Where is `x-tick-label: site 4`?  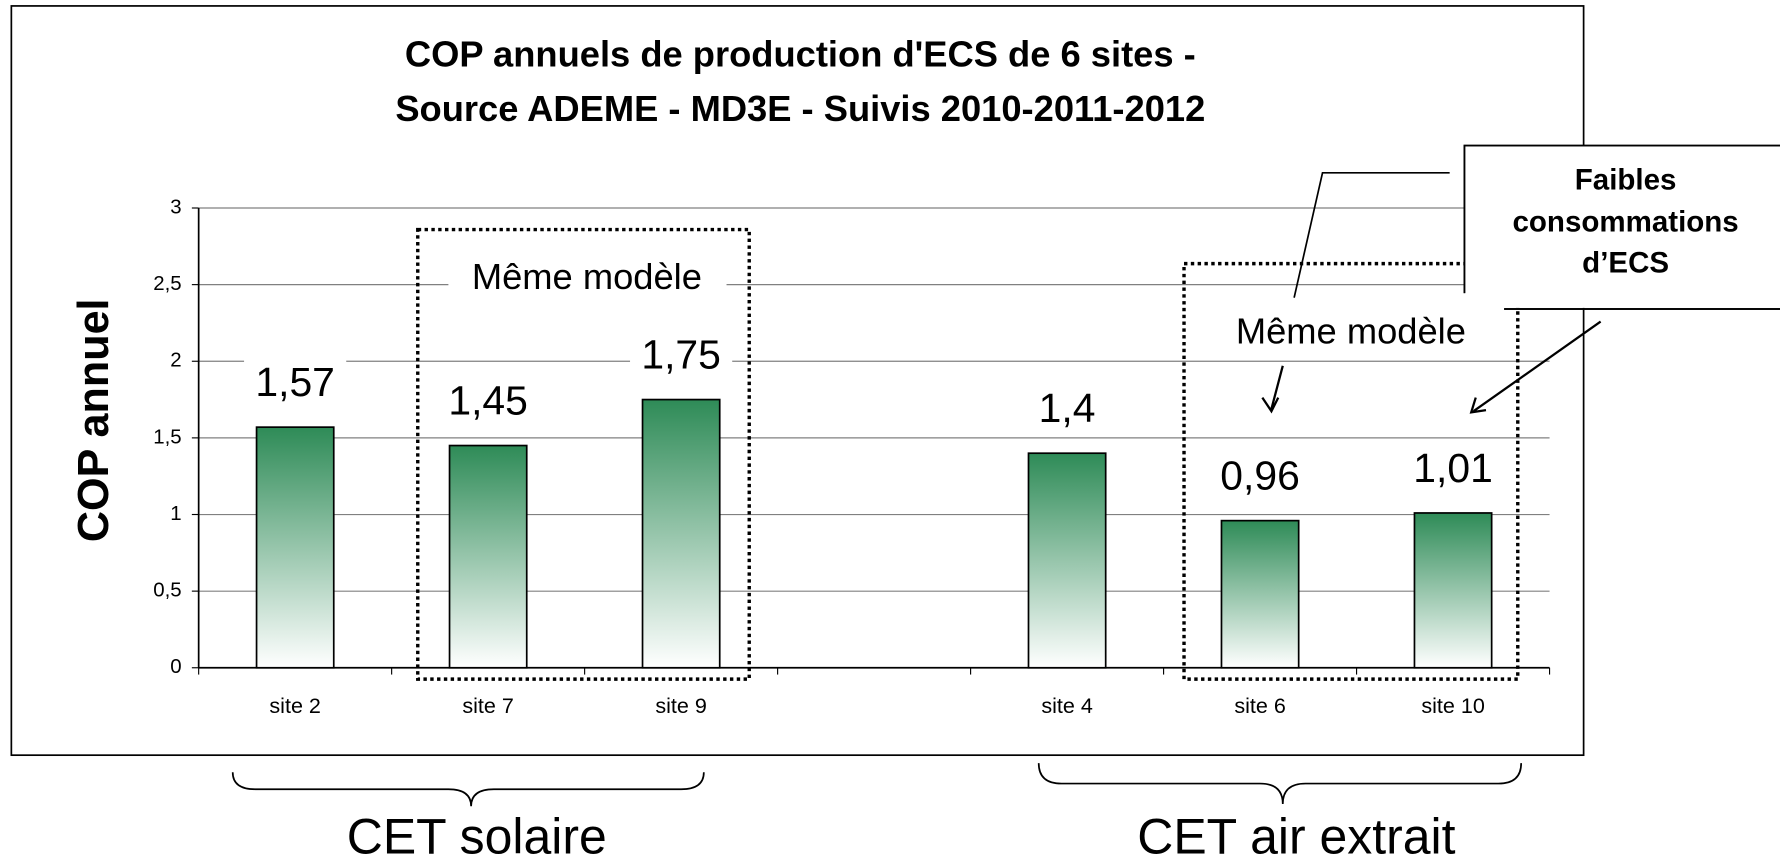 x-tick-label: site 4 is located at coordinates (1067, 705).